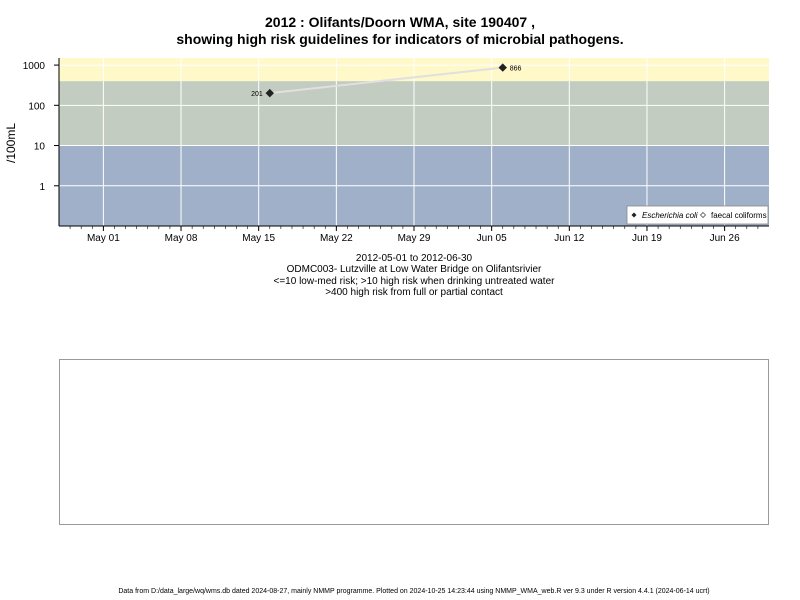  Describe the element at coordinates (414, 238) in the screenshot. I see `x-tick-label: May 29` at that location.